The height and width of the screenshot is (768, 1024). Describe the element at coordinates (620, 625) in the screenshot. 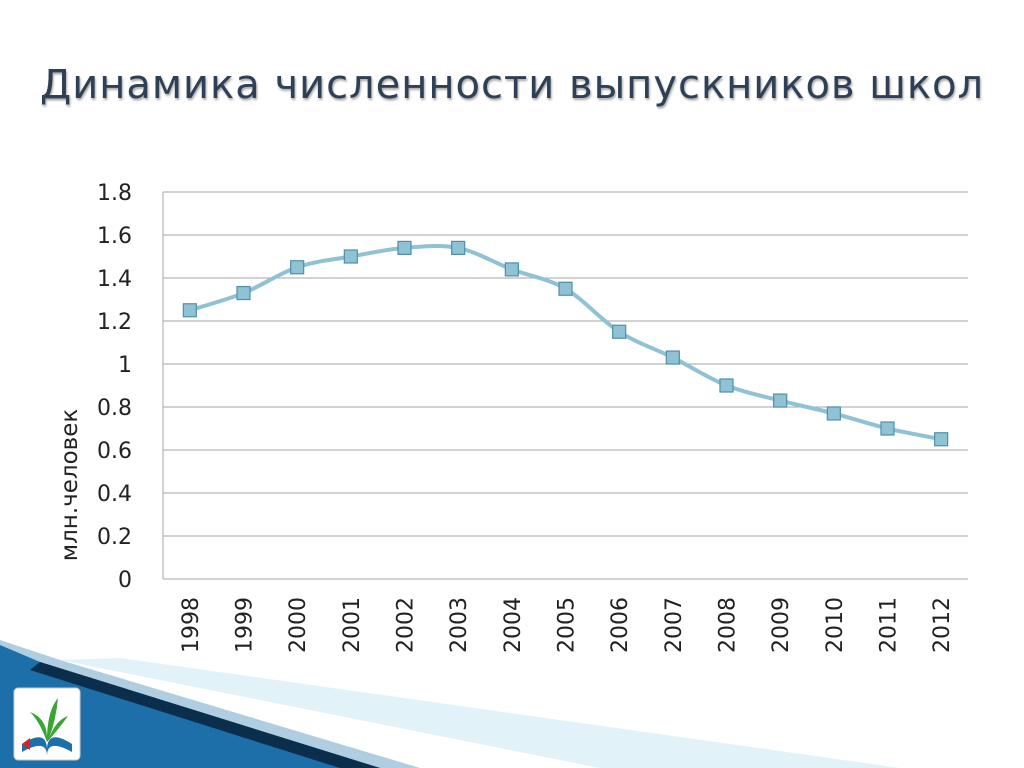

I see `x-tick-label: 2006` at that location.